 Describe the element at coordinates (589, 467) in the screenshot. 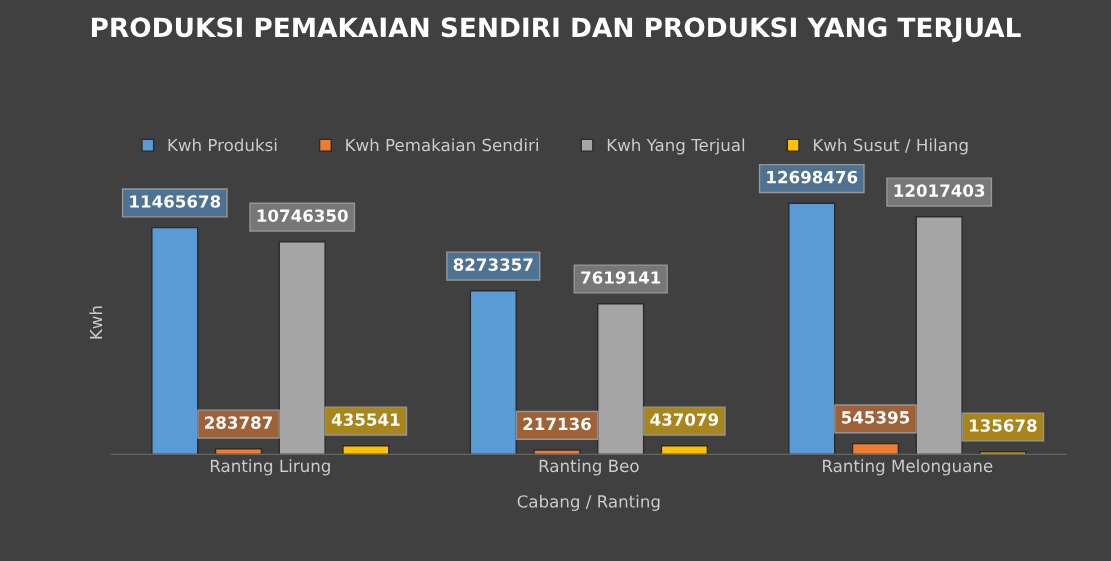

I see `x-tick-label: Ranting Beo` at that location.